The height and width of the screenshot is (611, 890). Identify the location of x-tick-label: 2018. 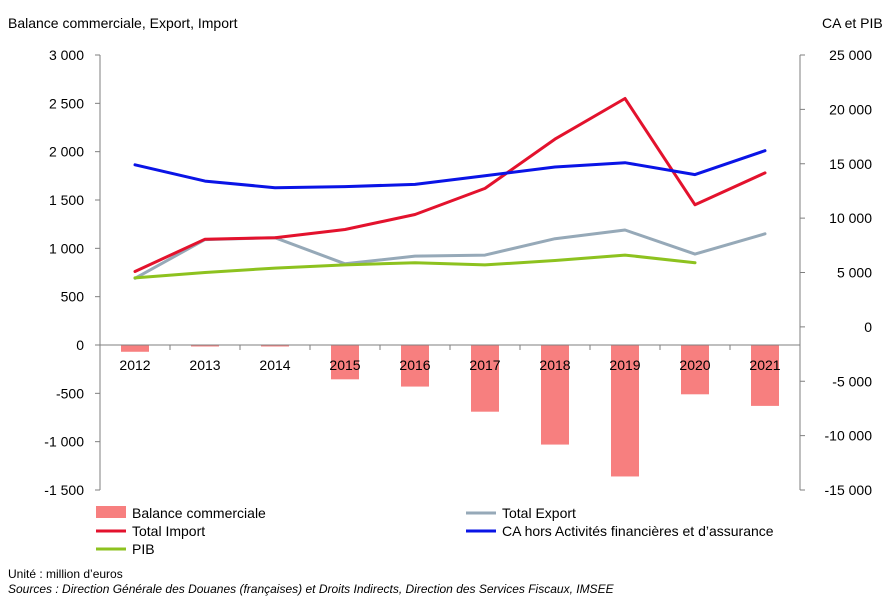
(554, 365).